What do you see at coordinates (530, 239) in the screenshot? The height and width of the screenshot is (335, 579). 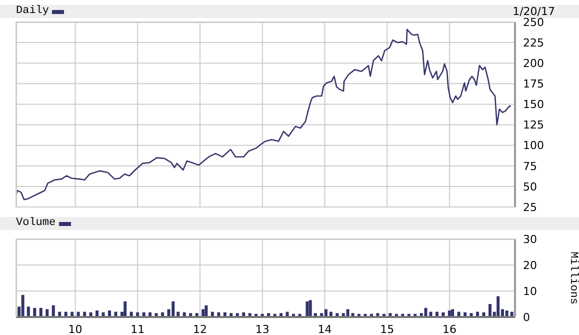 I see `y-tick-label: 30` at bounding box center [530, 239].